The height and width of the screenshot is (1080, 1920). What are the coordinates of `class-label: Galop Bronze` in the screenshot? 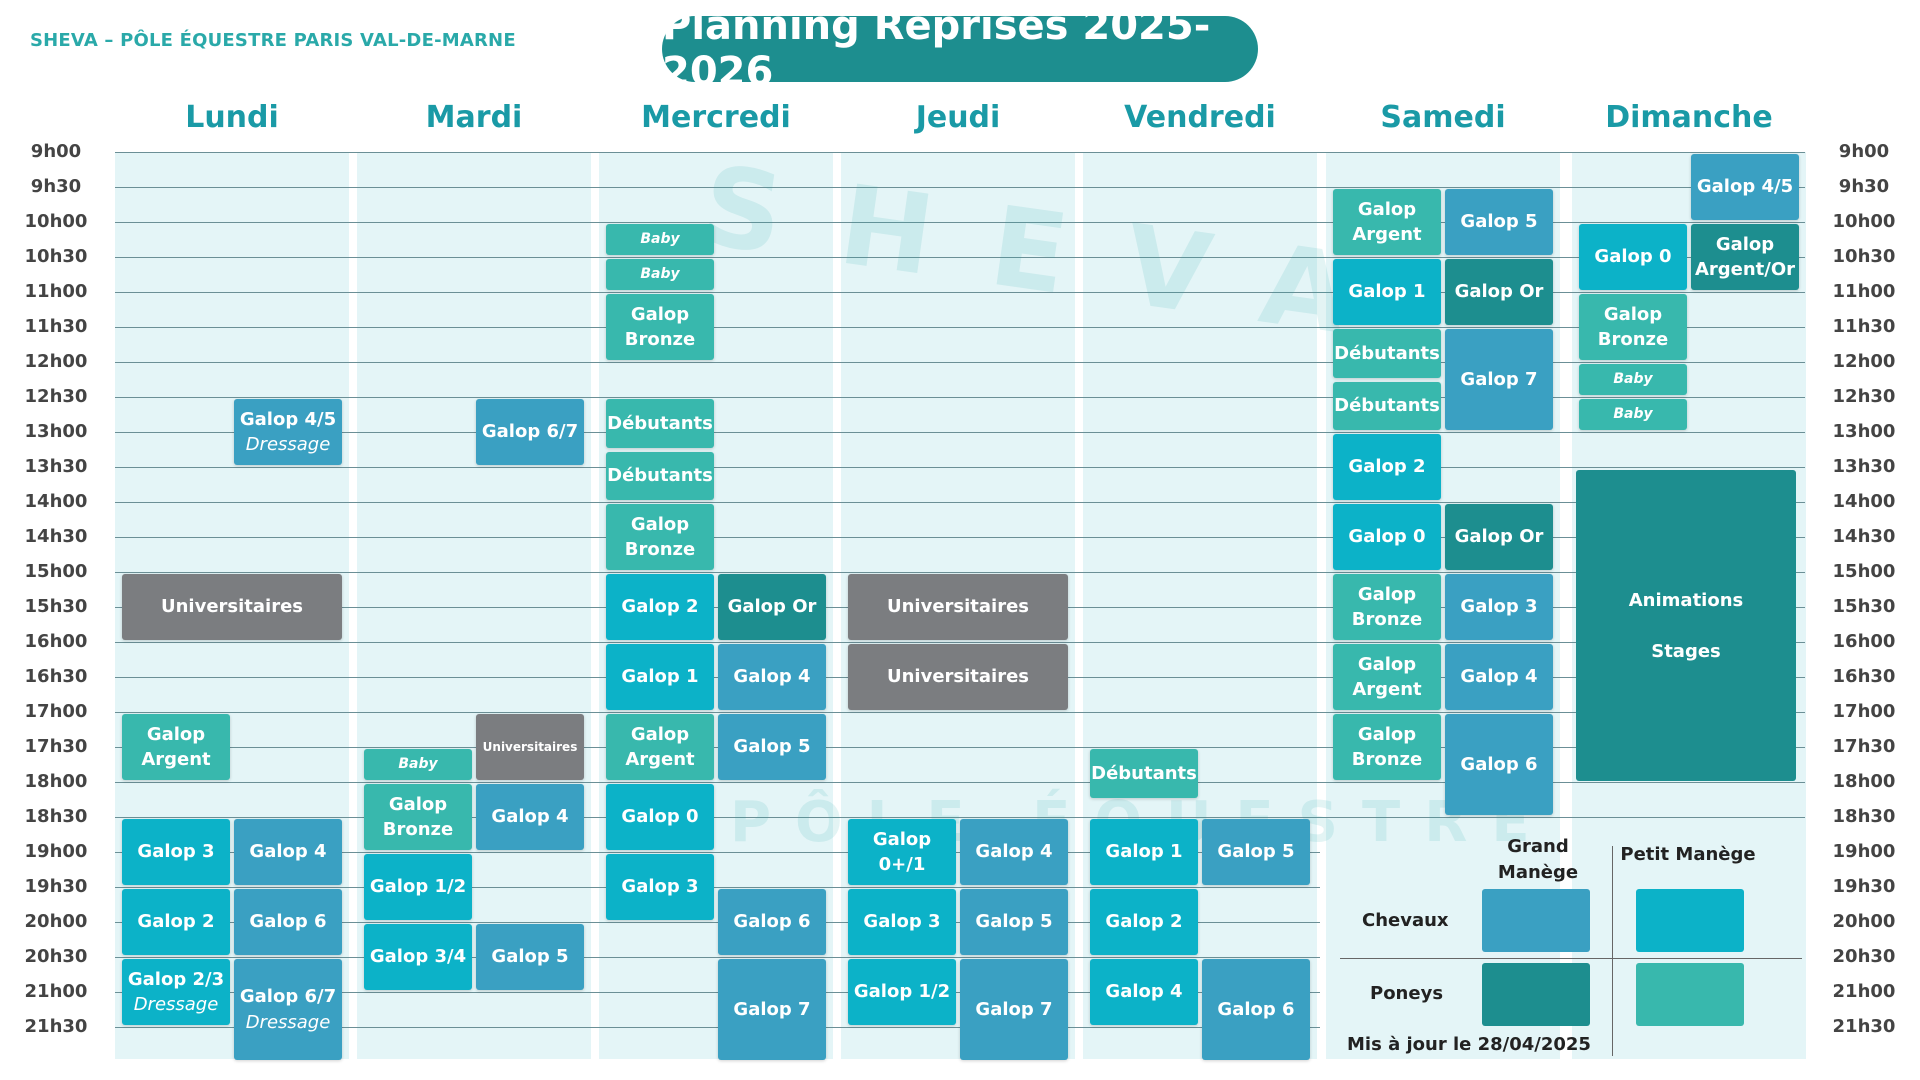 It's located at (1633, 326).